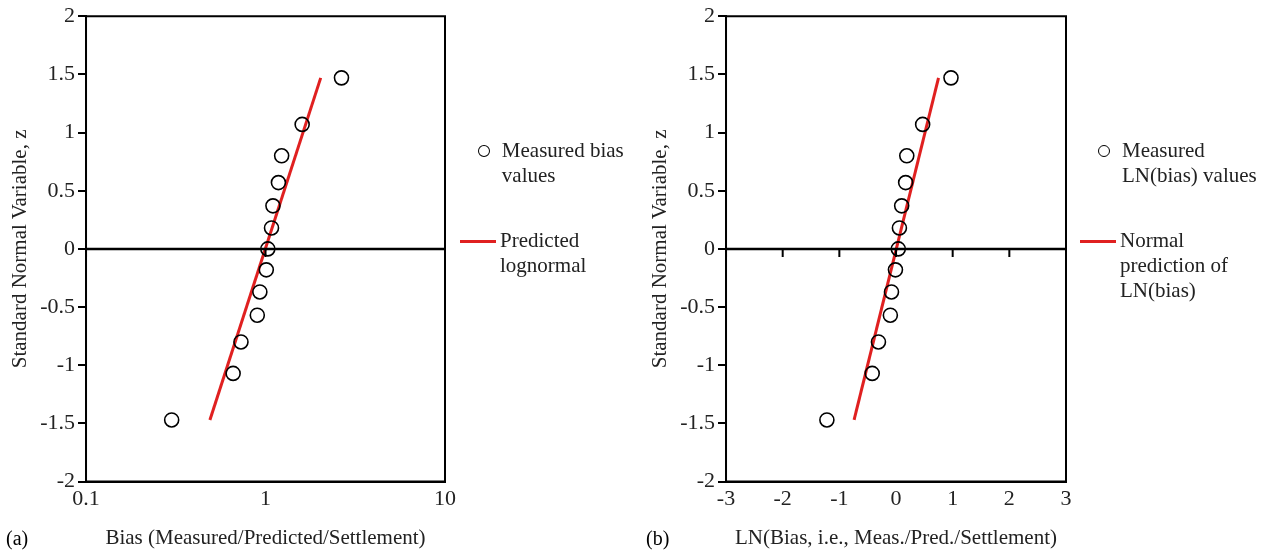  What do you see at coordinates (563, 163) in the screenshot?
I see `legend-label: Measured bias values` at bounding box center [563, 163].